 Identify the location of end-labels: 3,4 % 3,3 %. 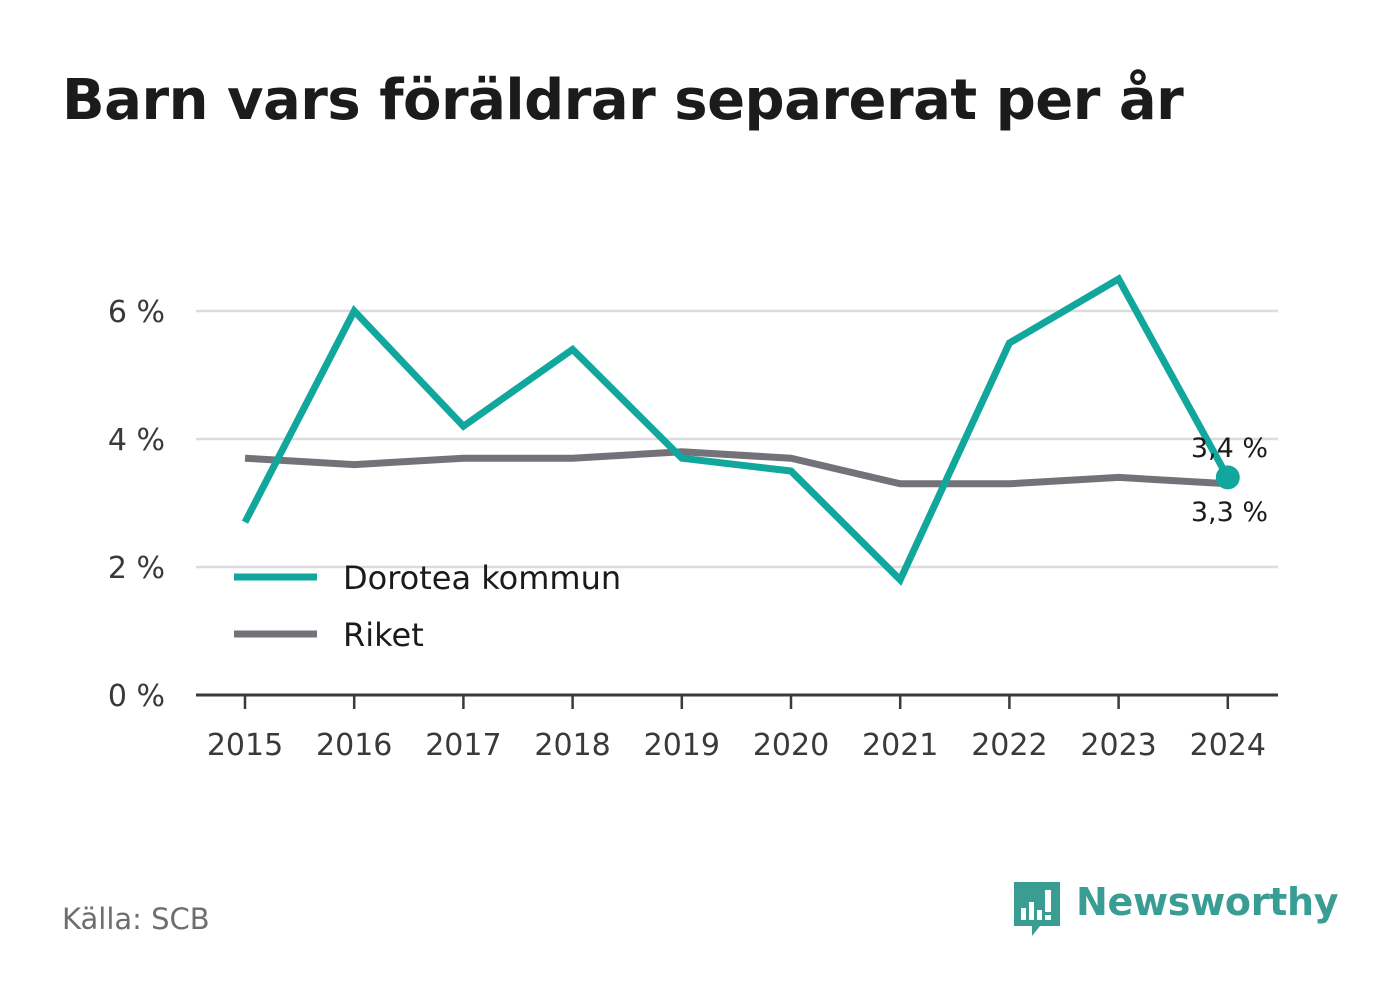
(1229, 480).